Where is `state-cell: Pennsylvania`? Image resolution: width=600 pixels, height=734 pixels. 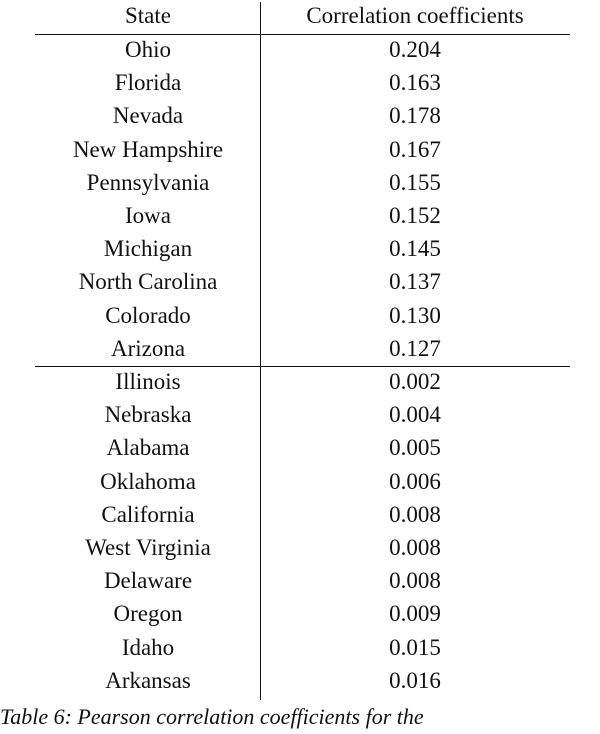 state-cell: Pennsylvania is located at coordinates (148, 182).